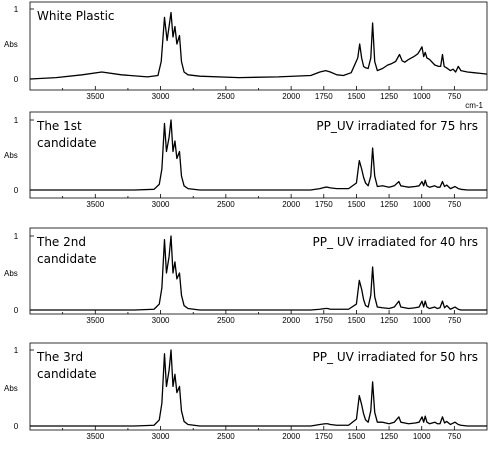 This screenshot has width=490, height=455. I want to click on x-unit-label: cm-1, so click(474, 105).